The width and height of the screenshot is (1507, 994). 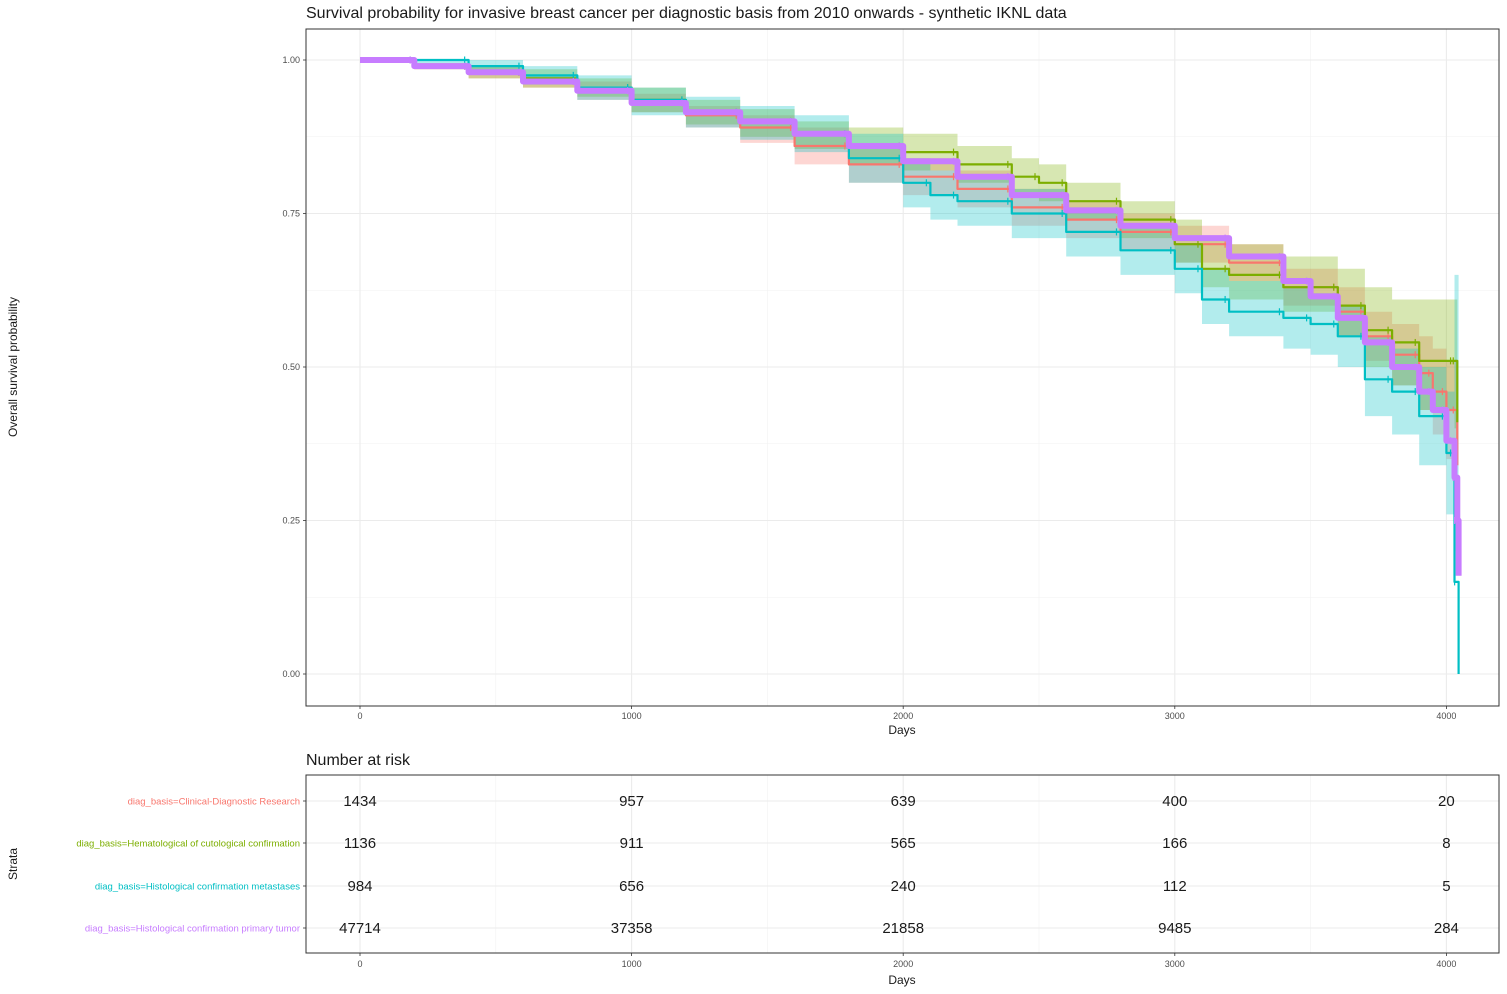 What do you see at coordinates (631, 801) in the screenshot?
I see `risk-count: 957` at bounding box center [631, 801].